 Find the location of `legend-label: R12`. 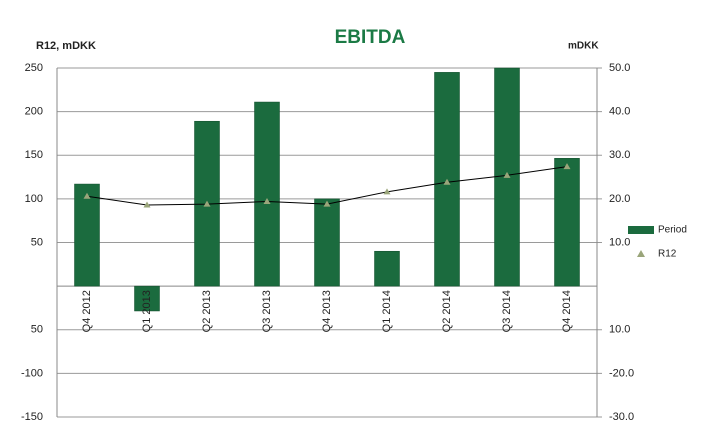

legend-label: R12 is located at coordinates (667, 254).